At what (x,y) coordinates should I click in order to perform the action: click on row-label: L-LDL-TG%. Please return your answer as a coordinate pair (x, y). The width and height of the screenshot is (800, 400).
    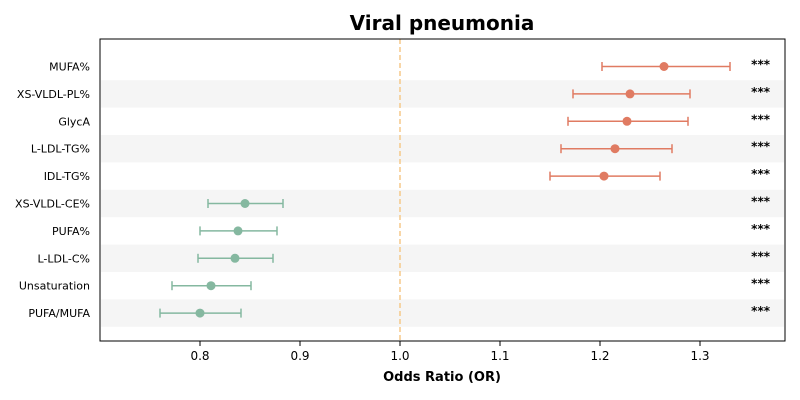
    Looking at the image, I should click on (60, 149).